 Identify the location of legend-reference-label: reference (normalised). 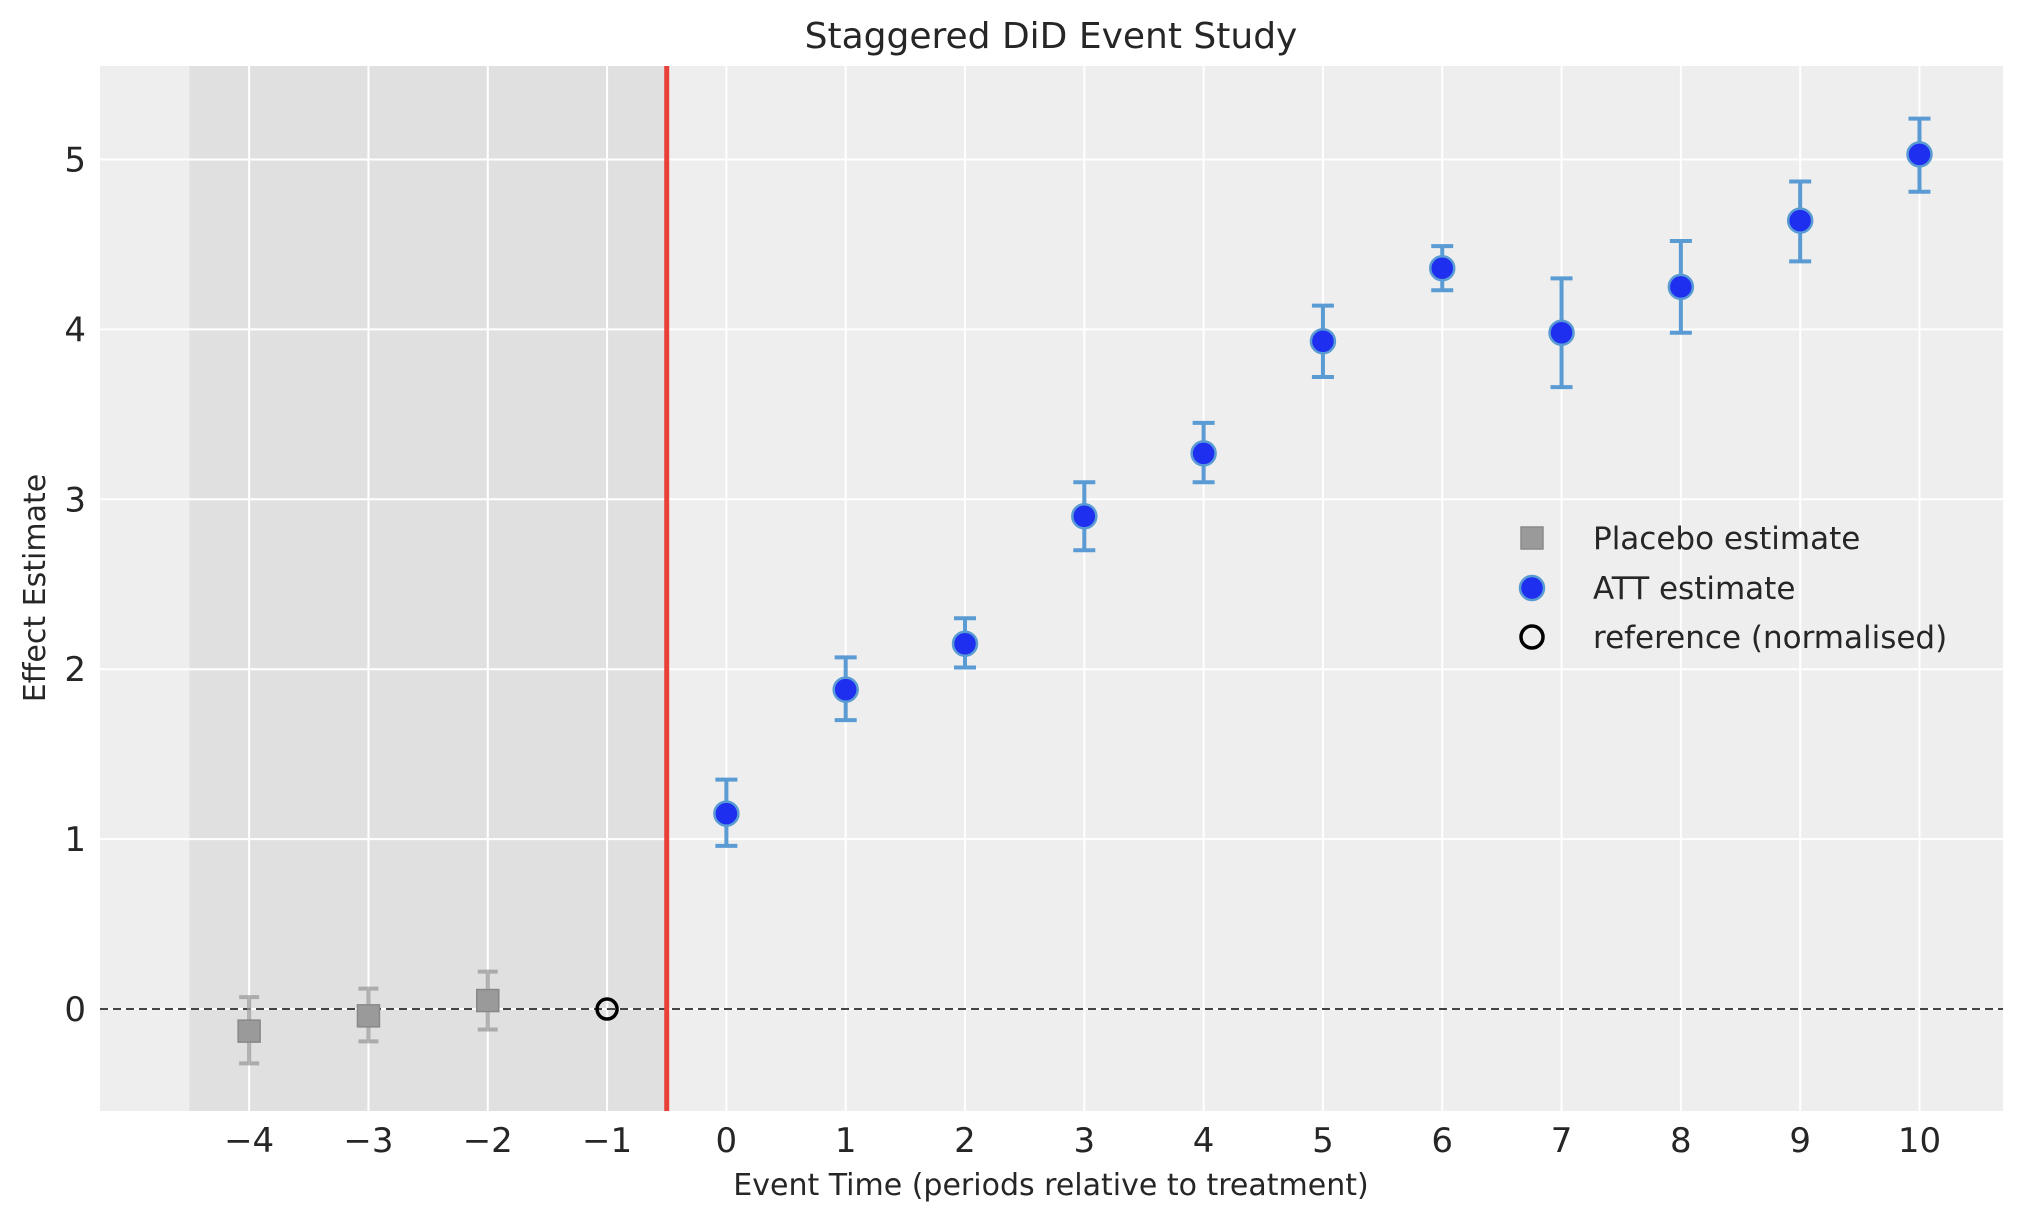
(1770, 638).